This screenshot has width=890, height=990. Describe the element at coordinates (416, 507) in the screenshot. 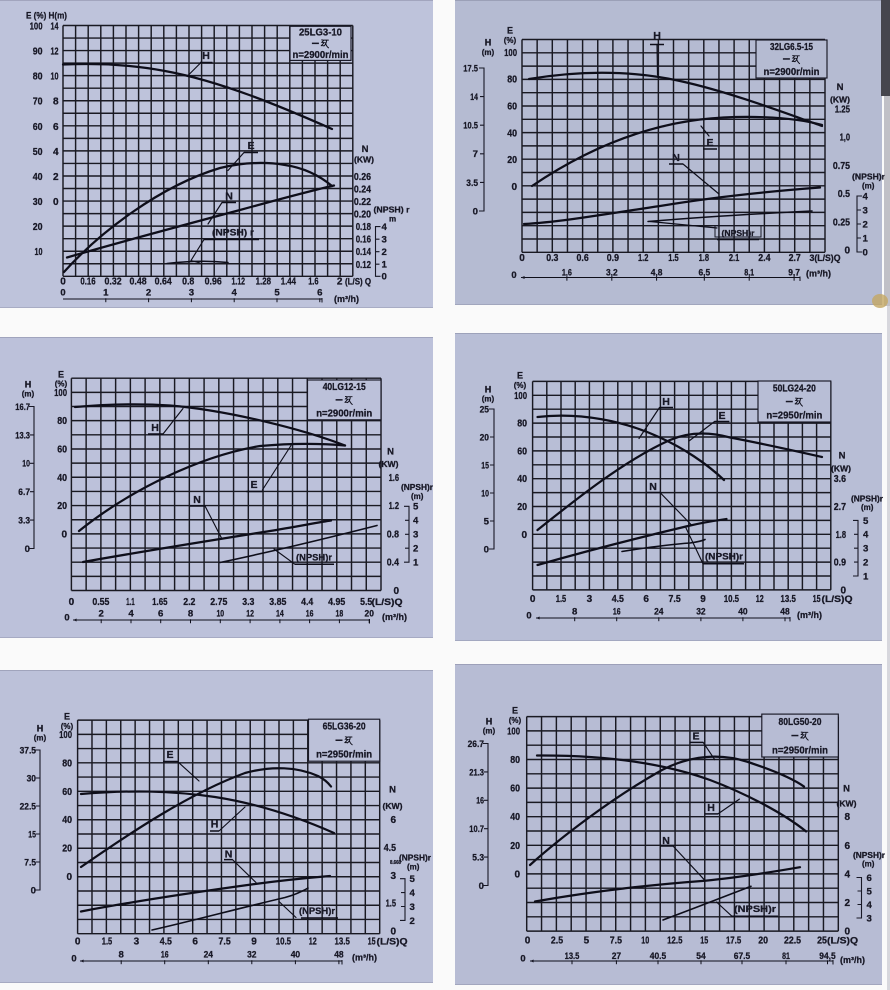

I see `svg-text: 5` at that location.